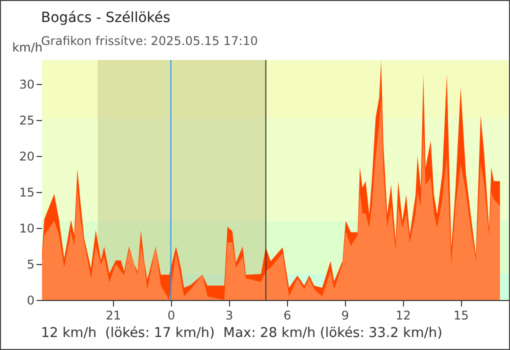 Image resolution: width=510 pixels, height=350 pixels. Describe the element at coordinates (172, 315) in the screenshot. I see `x-tick-label: 0` at that location.